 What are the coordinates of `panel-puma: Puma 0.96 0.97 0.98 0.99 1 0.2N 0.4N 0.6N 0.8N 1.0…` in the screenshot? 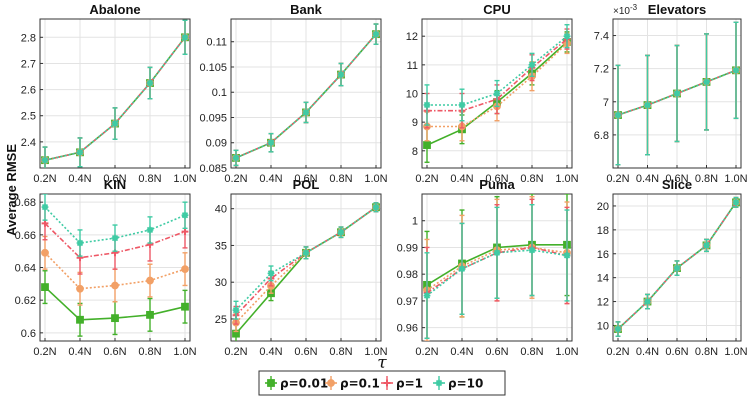 It's located at (488, 267).